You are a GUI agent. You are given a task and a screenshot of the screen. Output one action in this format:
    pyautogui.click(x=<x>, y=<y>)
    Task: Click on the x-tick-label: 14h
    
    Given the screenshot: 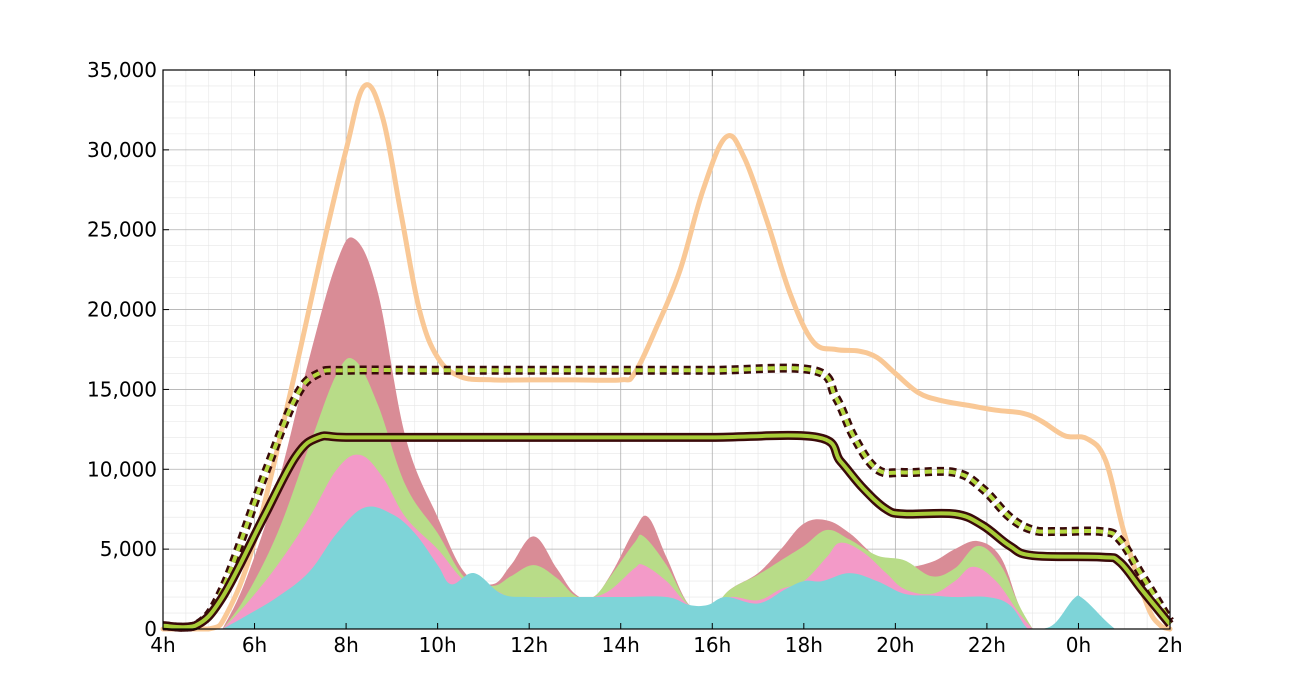 What is the action you would take?
    pyautogui.click(x=621, y=645)
    